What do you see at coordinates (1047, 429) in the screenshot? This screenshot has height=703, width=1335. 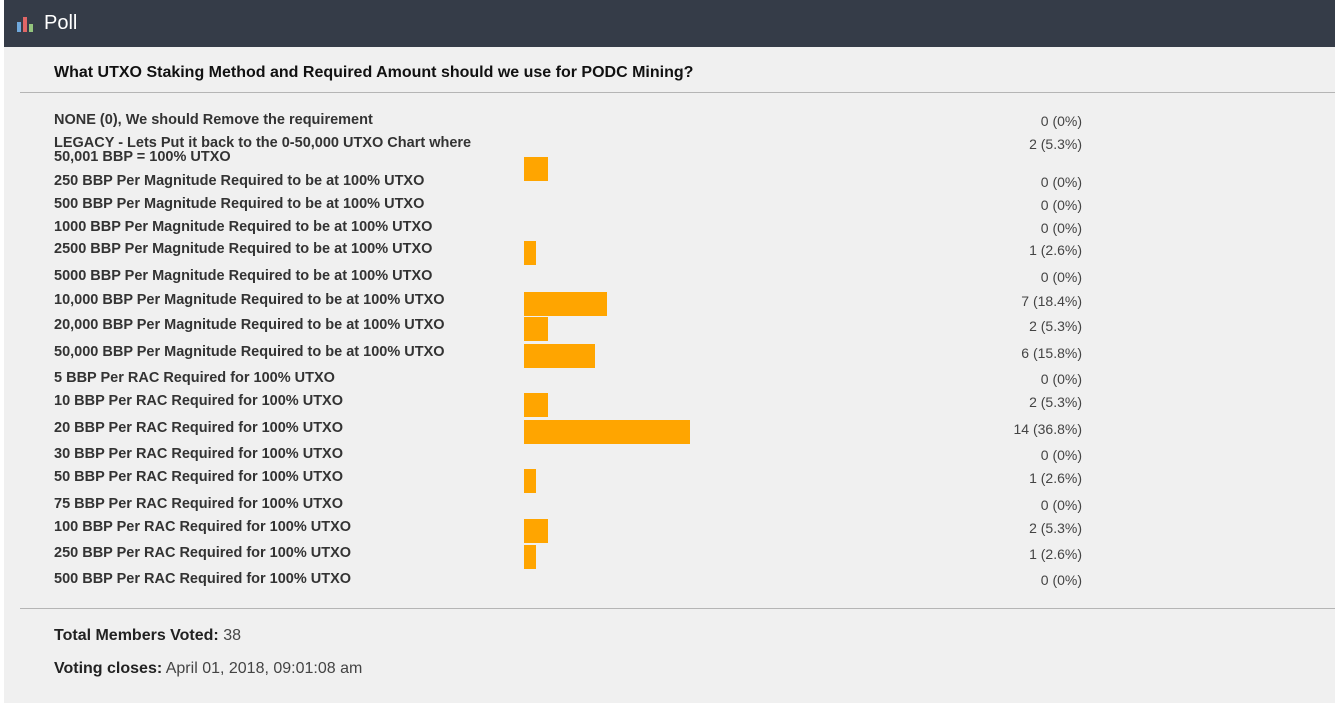 I see `poll-option-result: 14 (36.8%)` at bounding box center [1047, 429].